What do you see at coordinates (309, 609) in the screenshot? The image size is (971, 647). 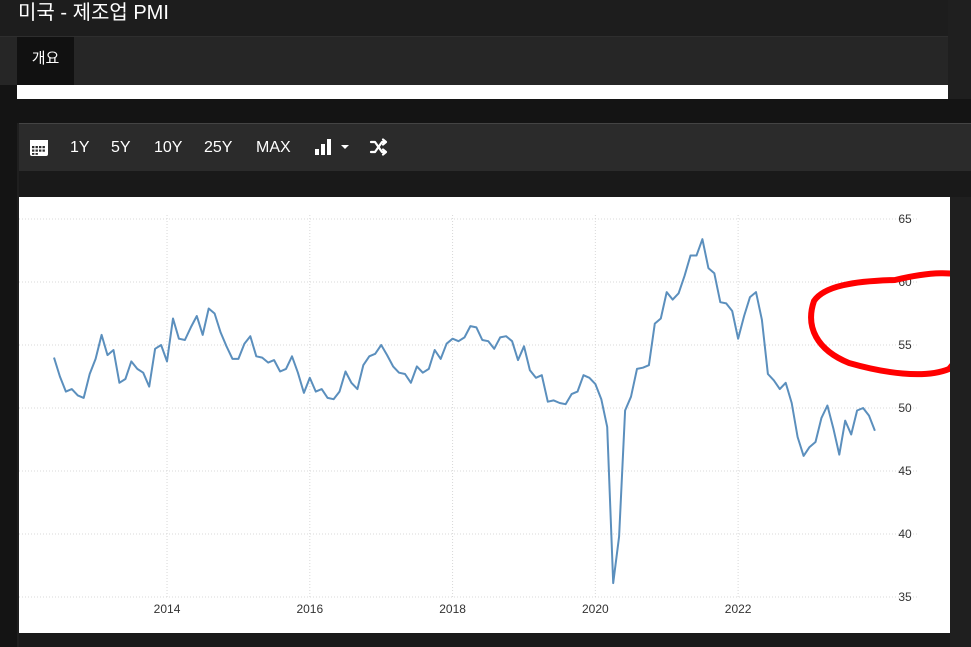 I see `x-tick-label: 2016` at bounding box center [309, 609].